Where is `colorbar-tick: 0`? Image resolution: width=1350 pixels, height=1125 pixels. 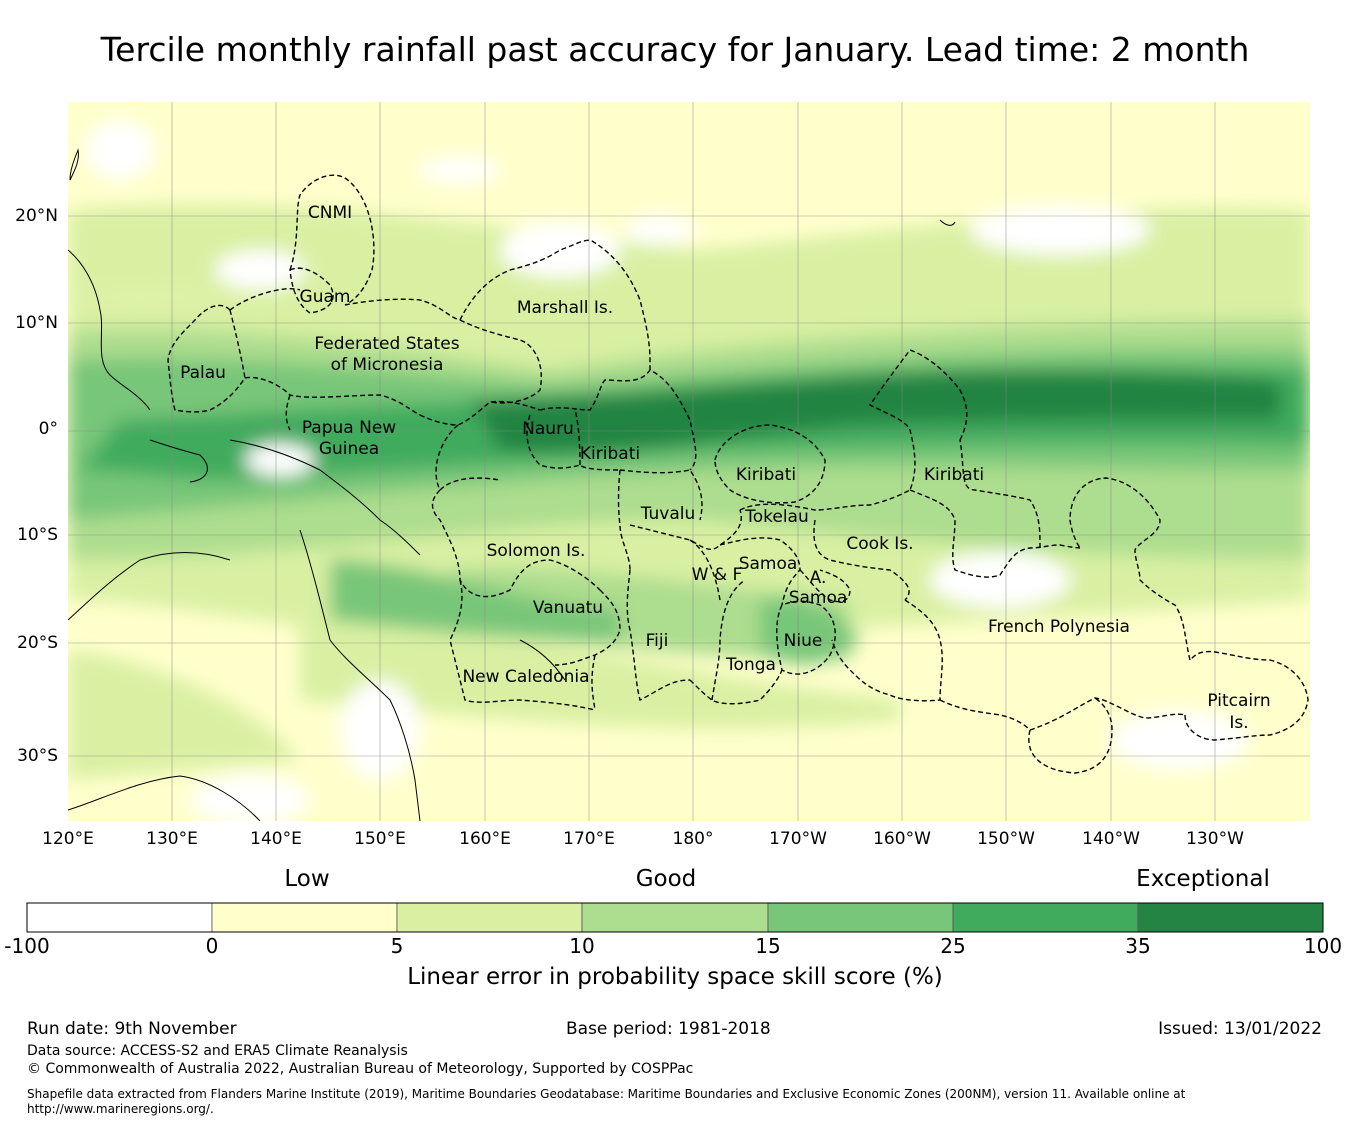 colorbar-tick: 0 is located at coordinates (212, 946).